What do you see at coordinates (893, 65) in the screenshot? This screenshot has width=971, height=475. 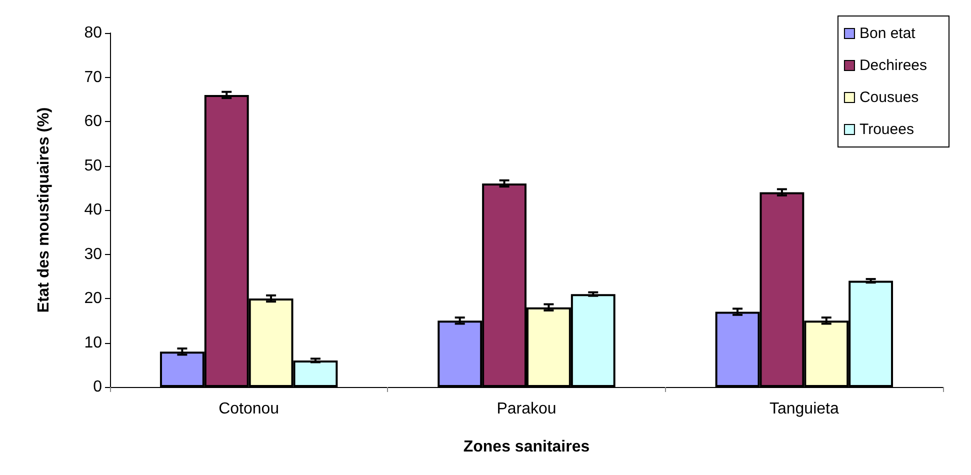 I see `legend-label: Dechirees` at bounding box center [893, 65].